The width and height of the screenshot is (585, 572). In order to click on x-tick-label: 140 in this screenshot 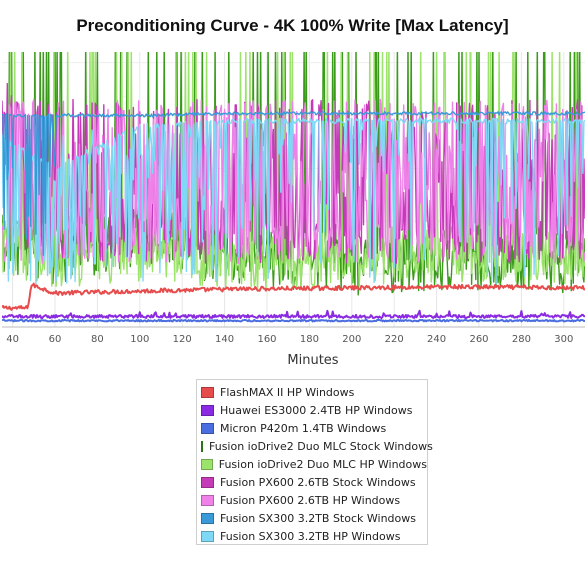, I will do `click(224, 339)`.